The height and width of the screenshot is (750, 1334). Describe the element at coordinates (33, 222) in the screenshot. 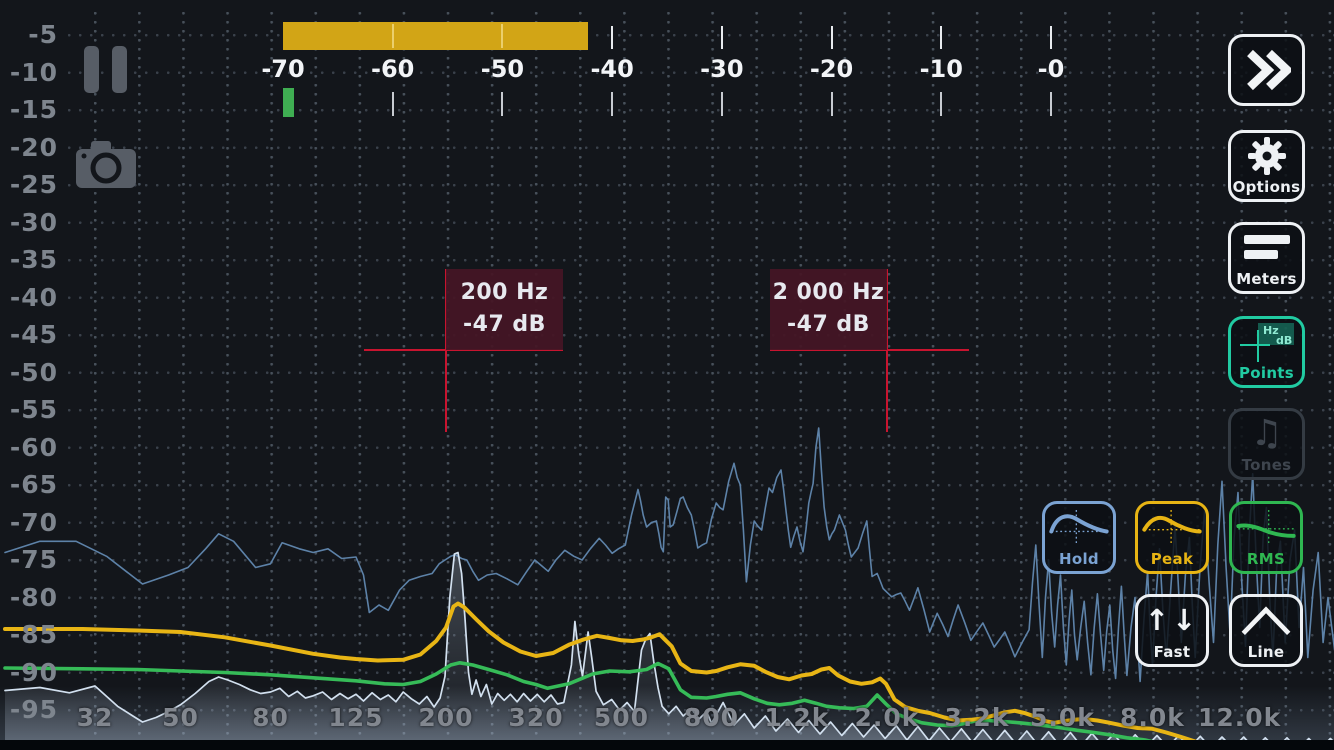

I see `y-axis-label: -30` at that location.